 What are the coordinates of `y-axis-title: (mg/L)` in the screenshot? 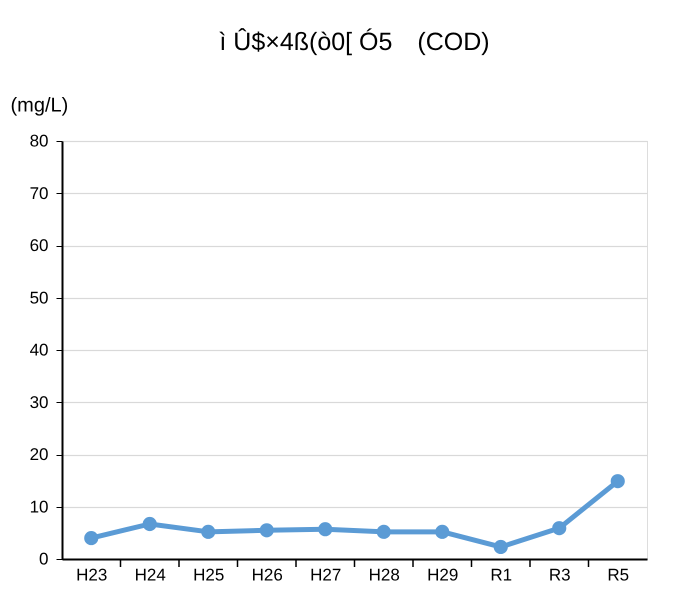 It's located at (39, 105).